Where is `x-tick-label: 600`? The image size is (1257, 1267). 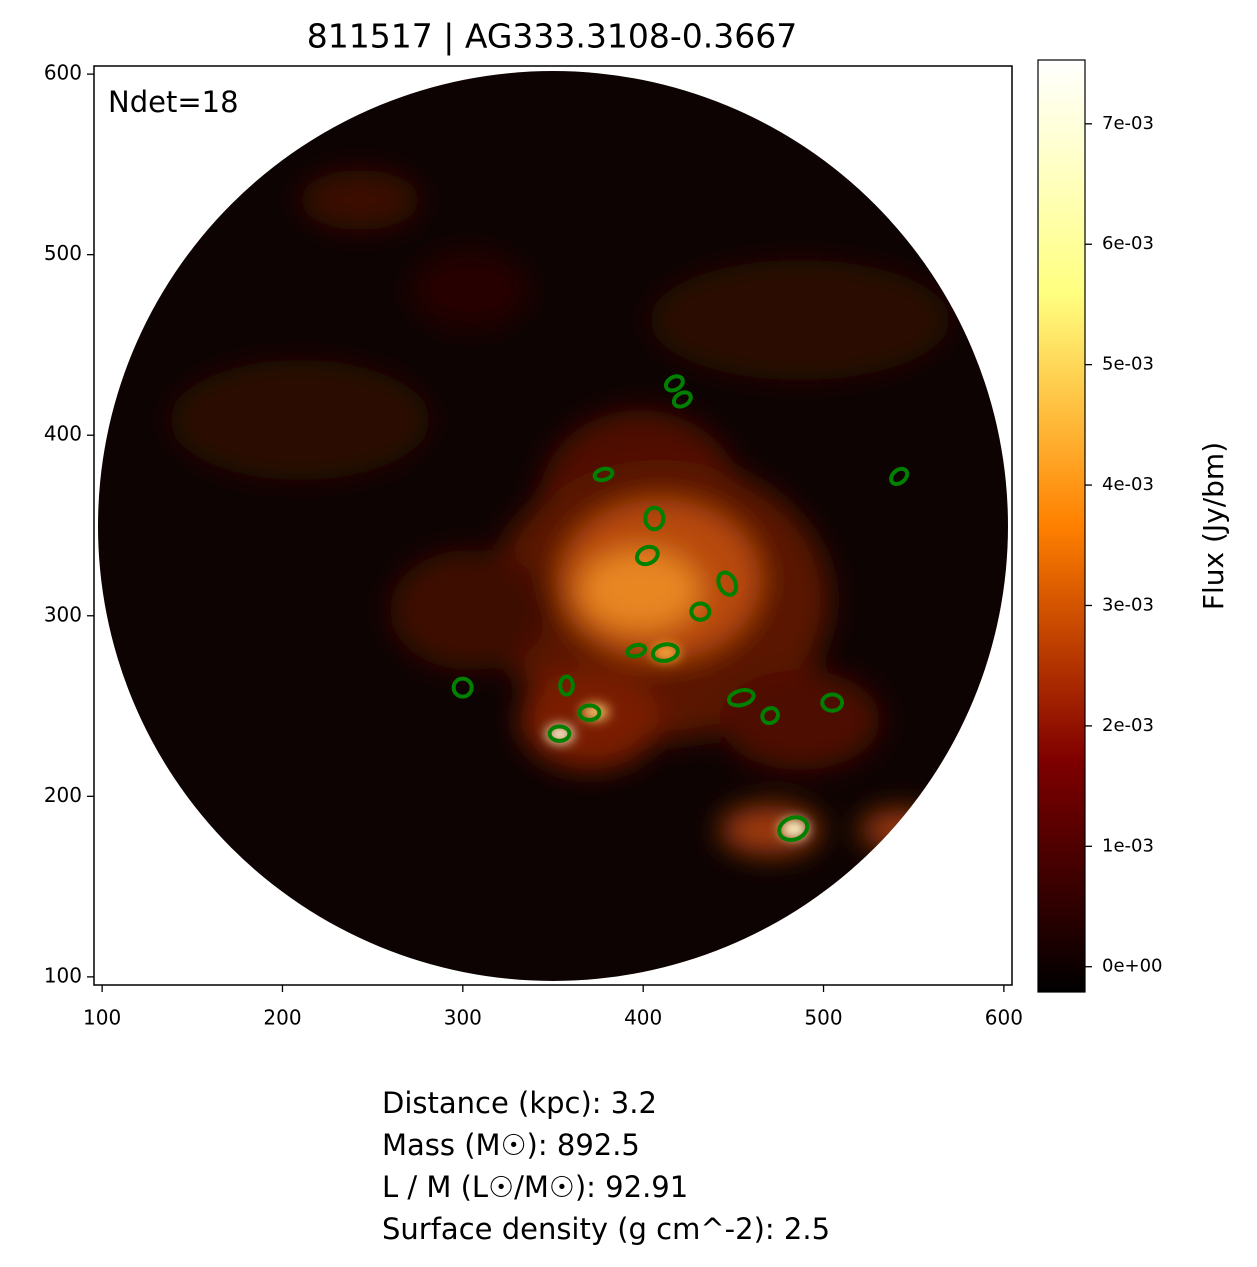 x-tick-label: 600 is located at coordinates (1004, 1018).